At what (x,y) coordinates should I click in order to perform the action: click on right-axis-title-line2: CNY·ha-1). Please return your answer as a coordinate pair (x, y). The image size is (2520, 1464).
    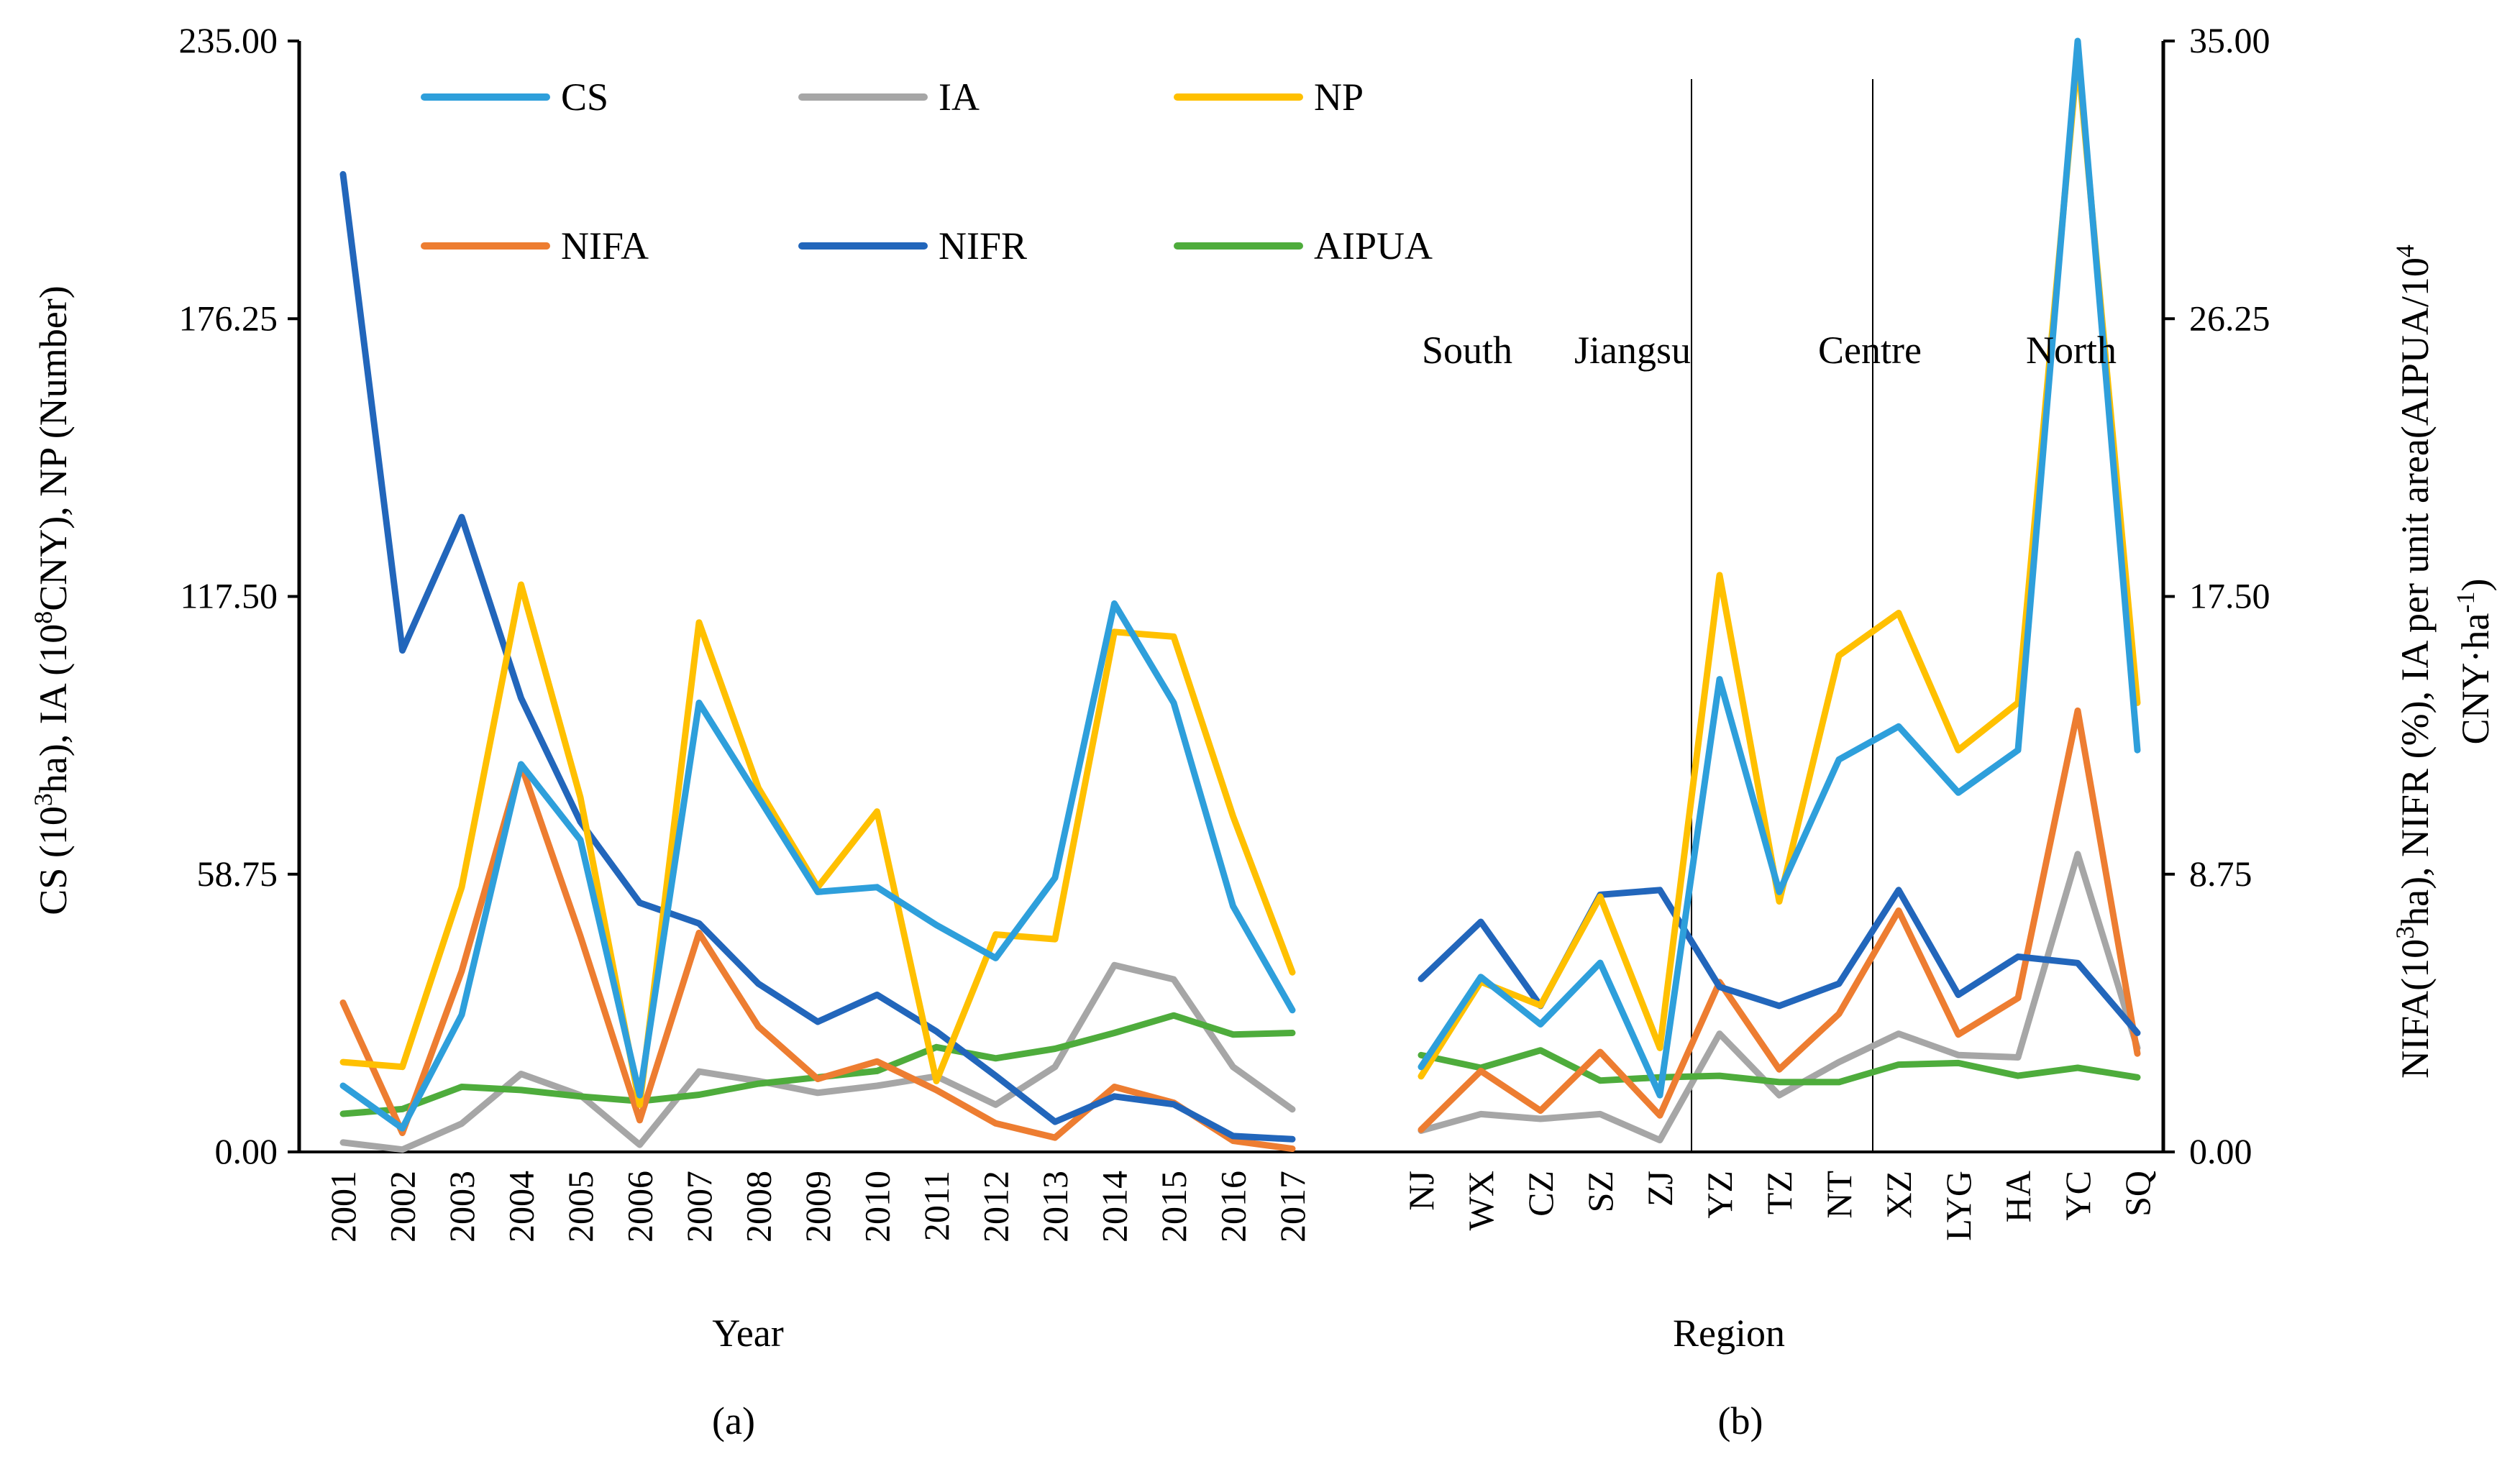
    Looking at the image, I should click on (2474, 662).